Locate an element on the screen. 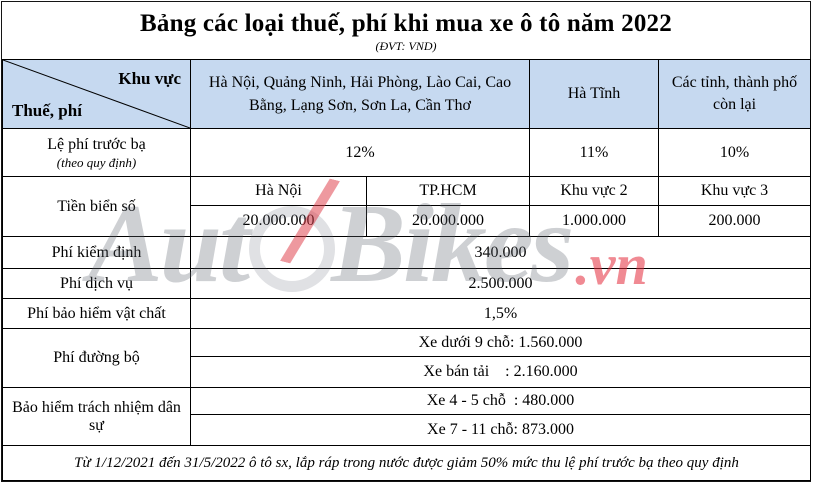 This screenshot has width=813, height=492. row-service-fee: Phí dịch vụ 2.500.000 is located at coordinates (407, 283).